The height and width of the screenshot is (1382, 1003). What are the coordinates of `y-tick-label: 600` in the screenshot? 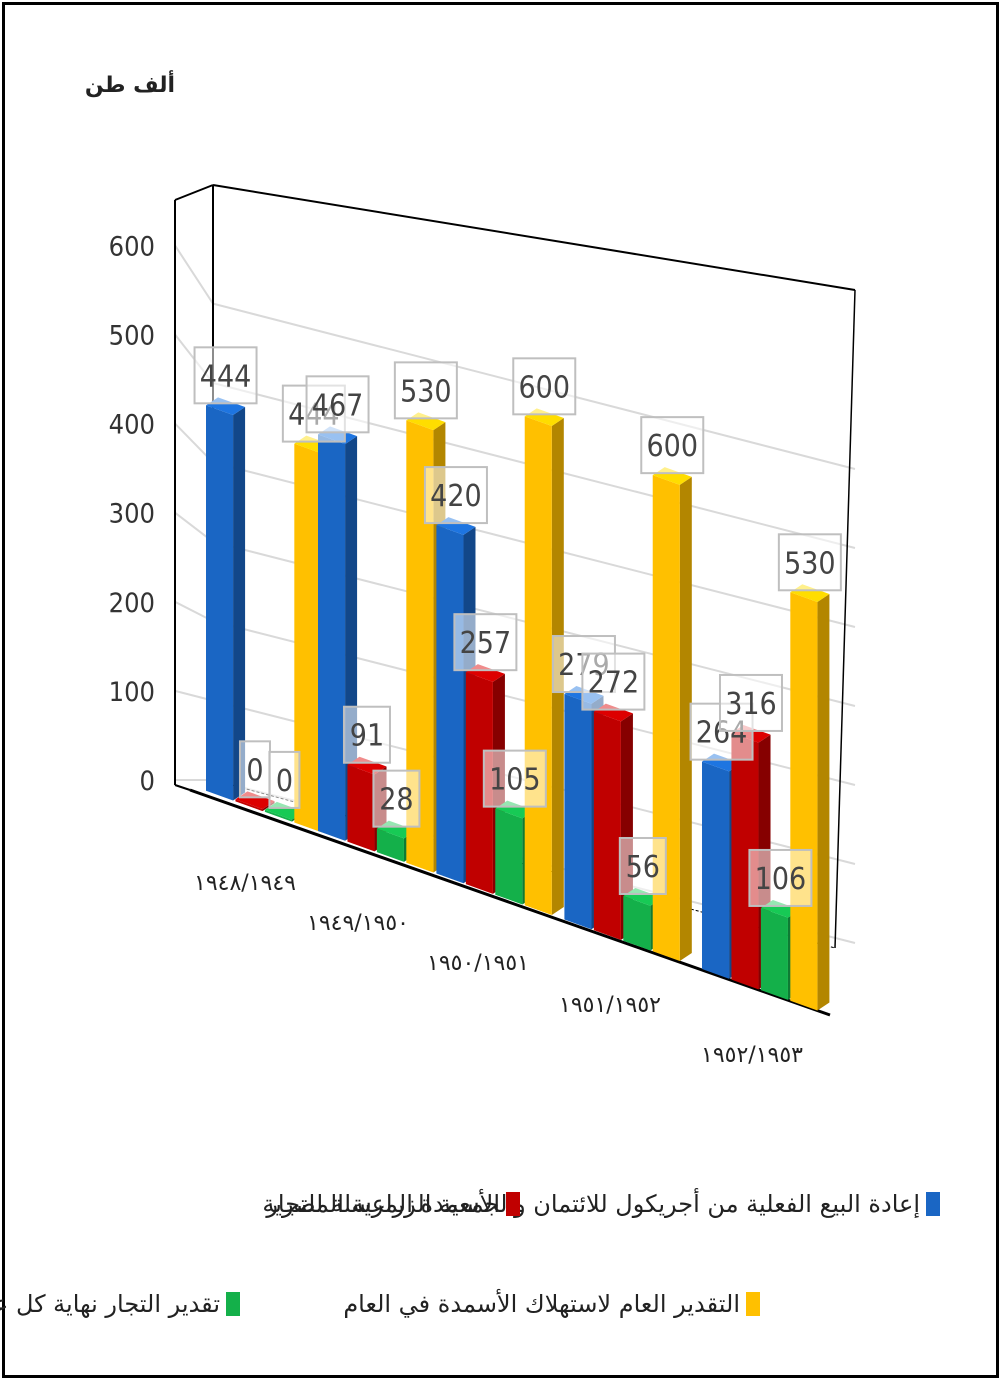 It's located at (132, 246).